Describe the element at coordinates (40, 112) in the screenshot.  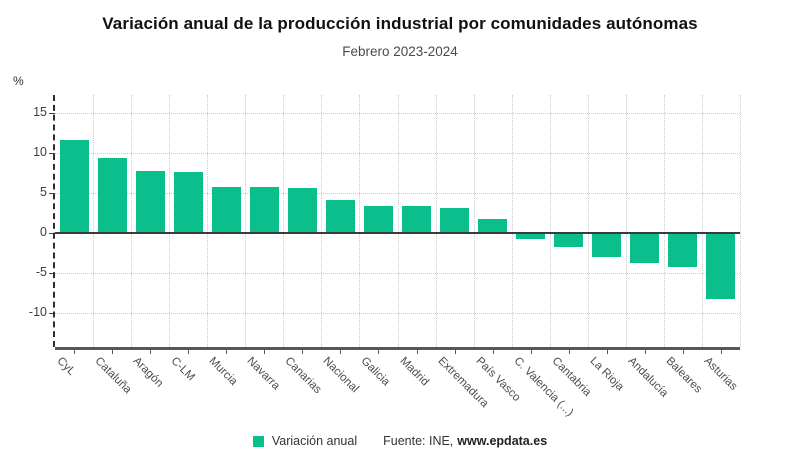
I see `y-axis-label: 15` at that location.